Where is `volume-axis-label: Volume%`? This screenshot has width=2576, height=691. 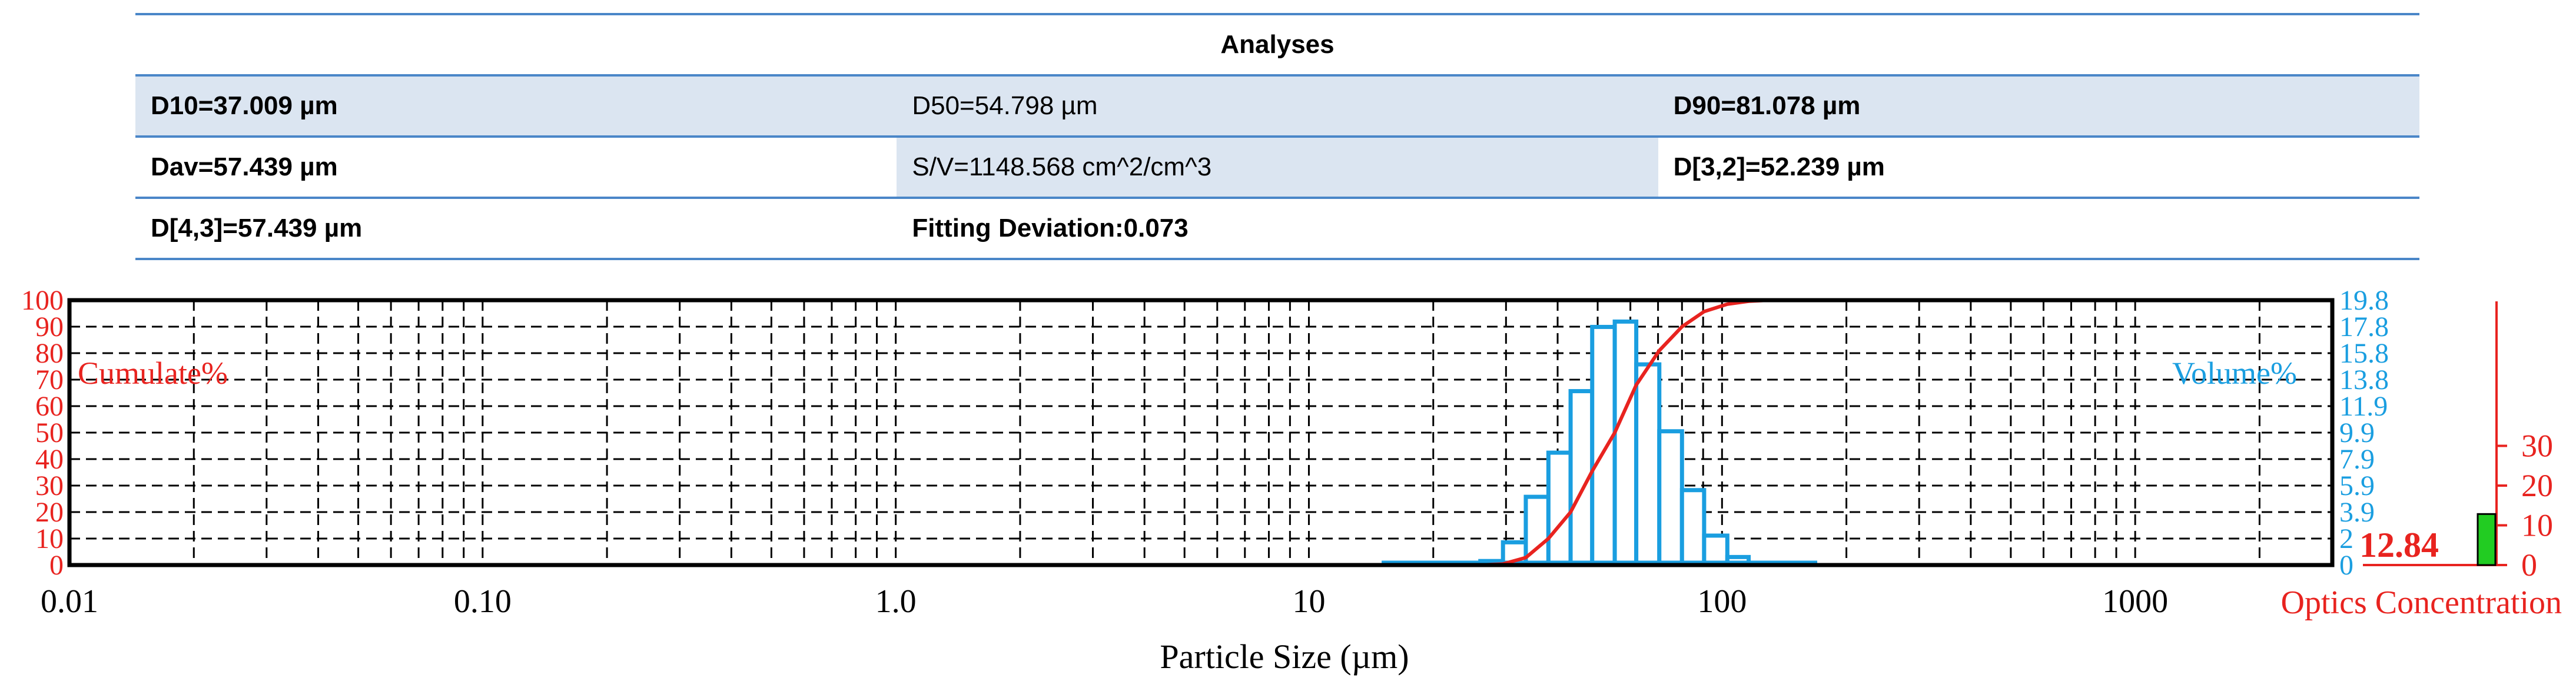 volume-axis-label: Volume% is located at coordinates (2234, 373).